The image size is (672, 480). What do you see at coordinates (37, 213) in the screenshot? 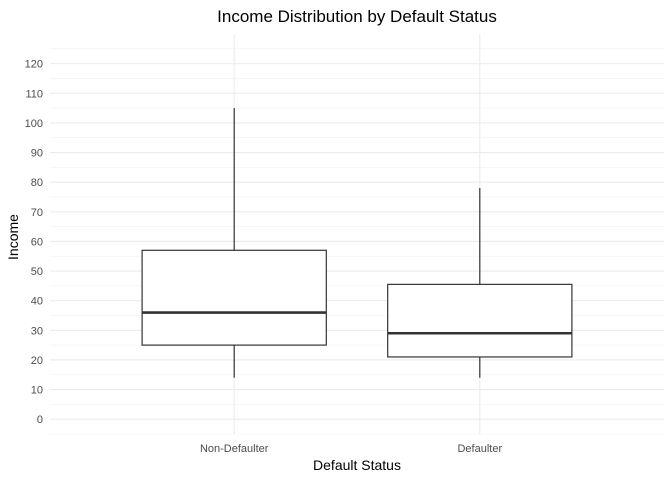
I see `y-tick-label: 70` at bounding box center [37, 213].